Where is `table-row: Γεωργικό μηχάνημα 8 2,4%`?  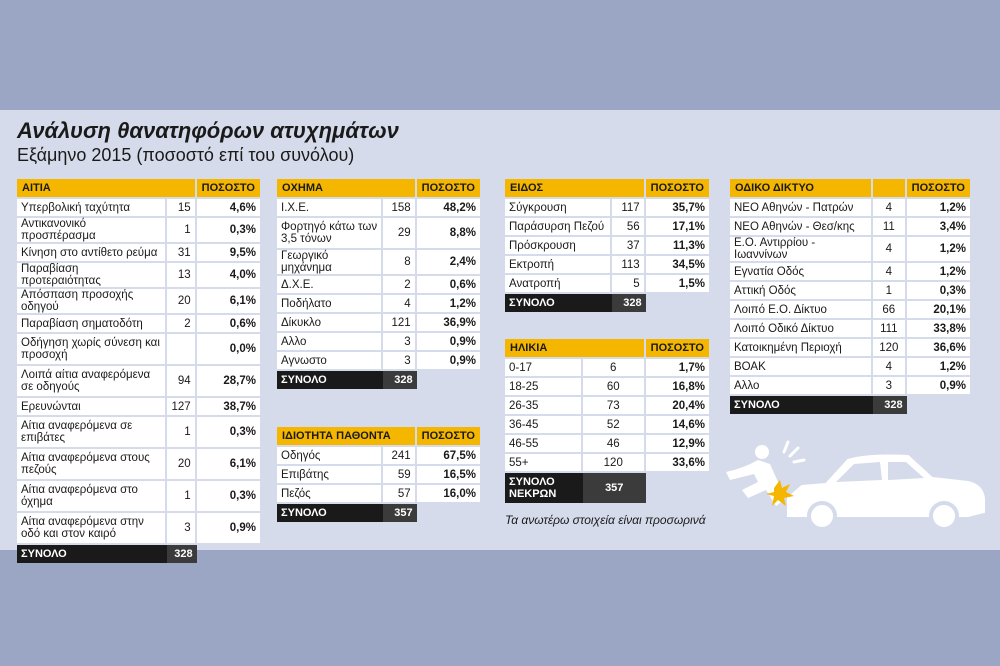
table-row: Γεωργικό μηχάνημα 8 2,4% is located at coordinates (378, 262).